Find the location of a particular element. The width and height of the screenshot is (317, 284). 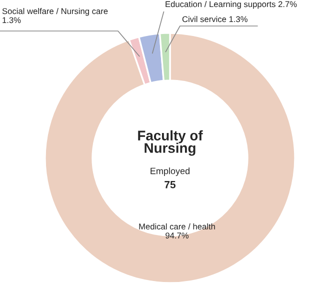

slice-label: Medical care / health is located at coordinates (177, 226).